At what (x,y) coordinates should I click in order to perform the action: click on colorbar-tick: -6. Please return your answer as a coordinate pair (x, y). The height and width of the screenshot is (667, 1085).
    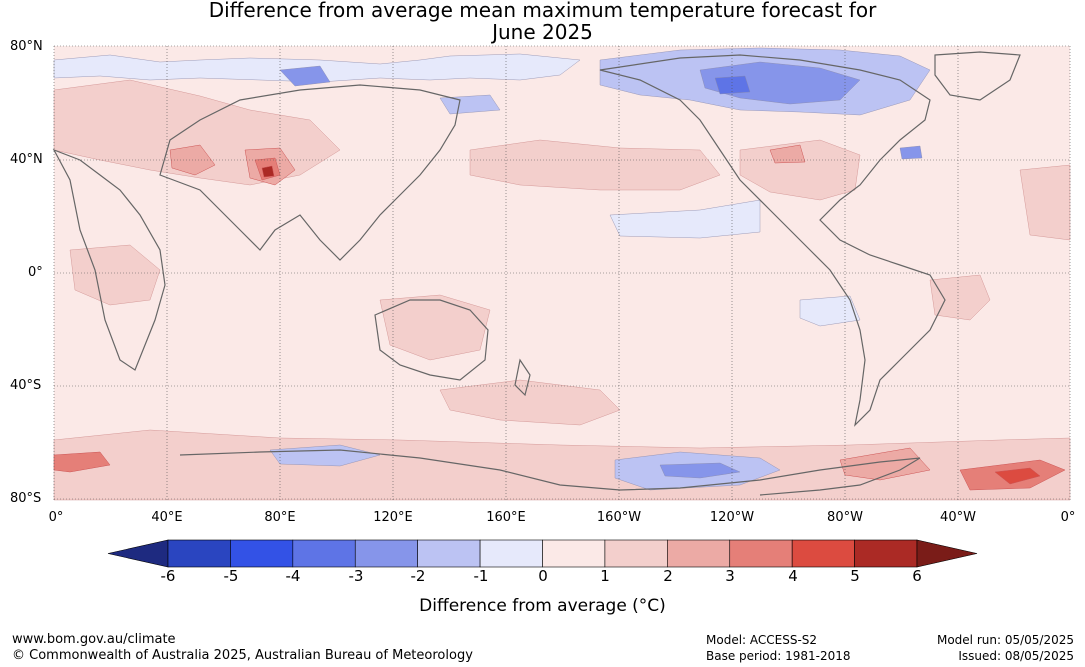
    Looking at the image, I should click on (168, 576).